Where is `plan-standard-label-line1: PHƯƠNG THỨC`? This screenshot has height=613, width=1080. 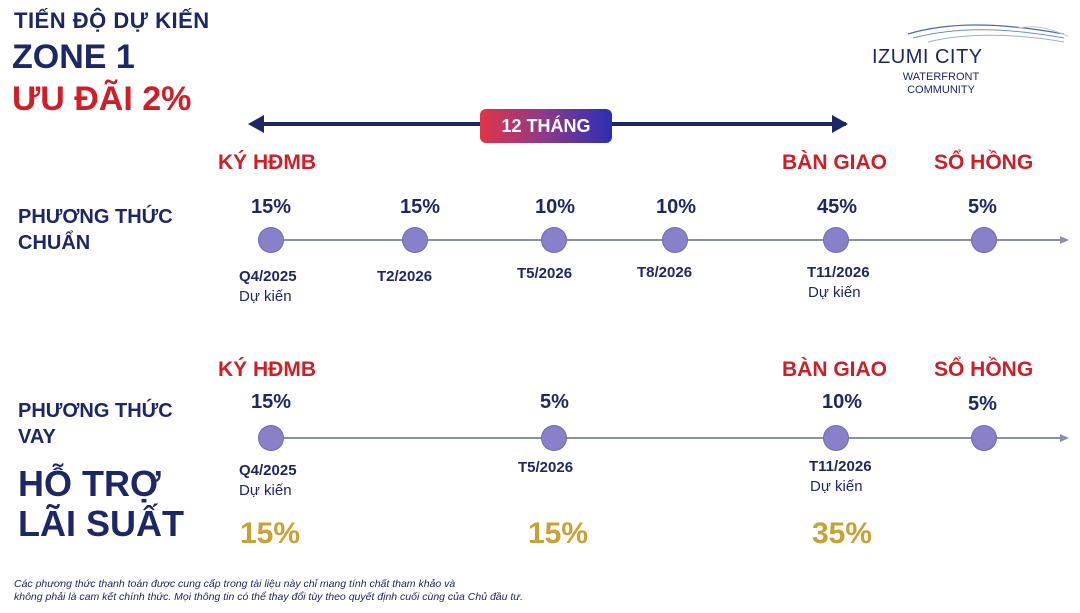 plan-standard-label-line1: PHƯƠNG THỨC is located at coordinates (95, 217).